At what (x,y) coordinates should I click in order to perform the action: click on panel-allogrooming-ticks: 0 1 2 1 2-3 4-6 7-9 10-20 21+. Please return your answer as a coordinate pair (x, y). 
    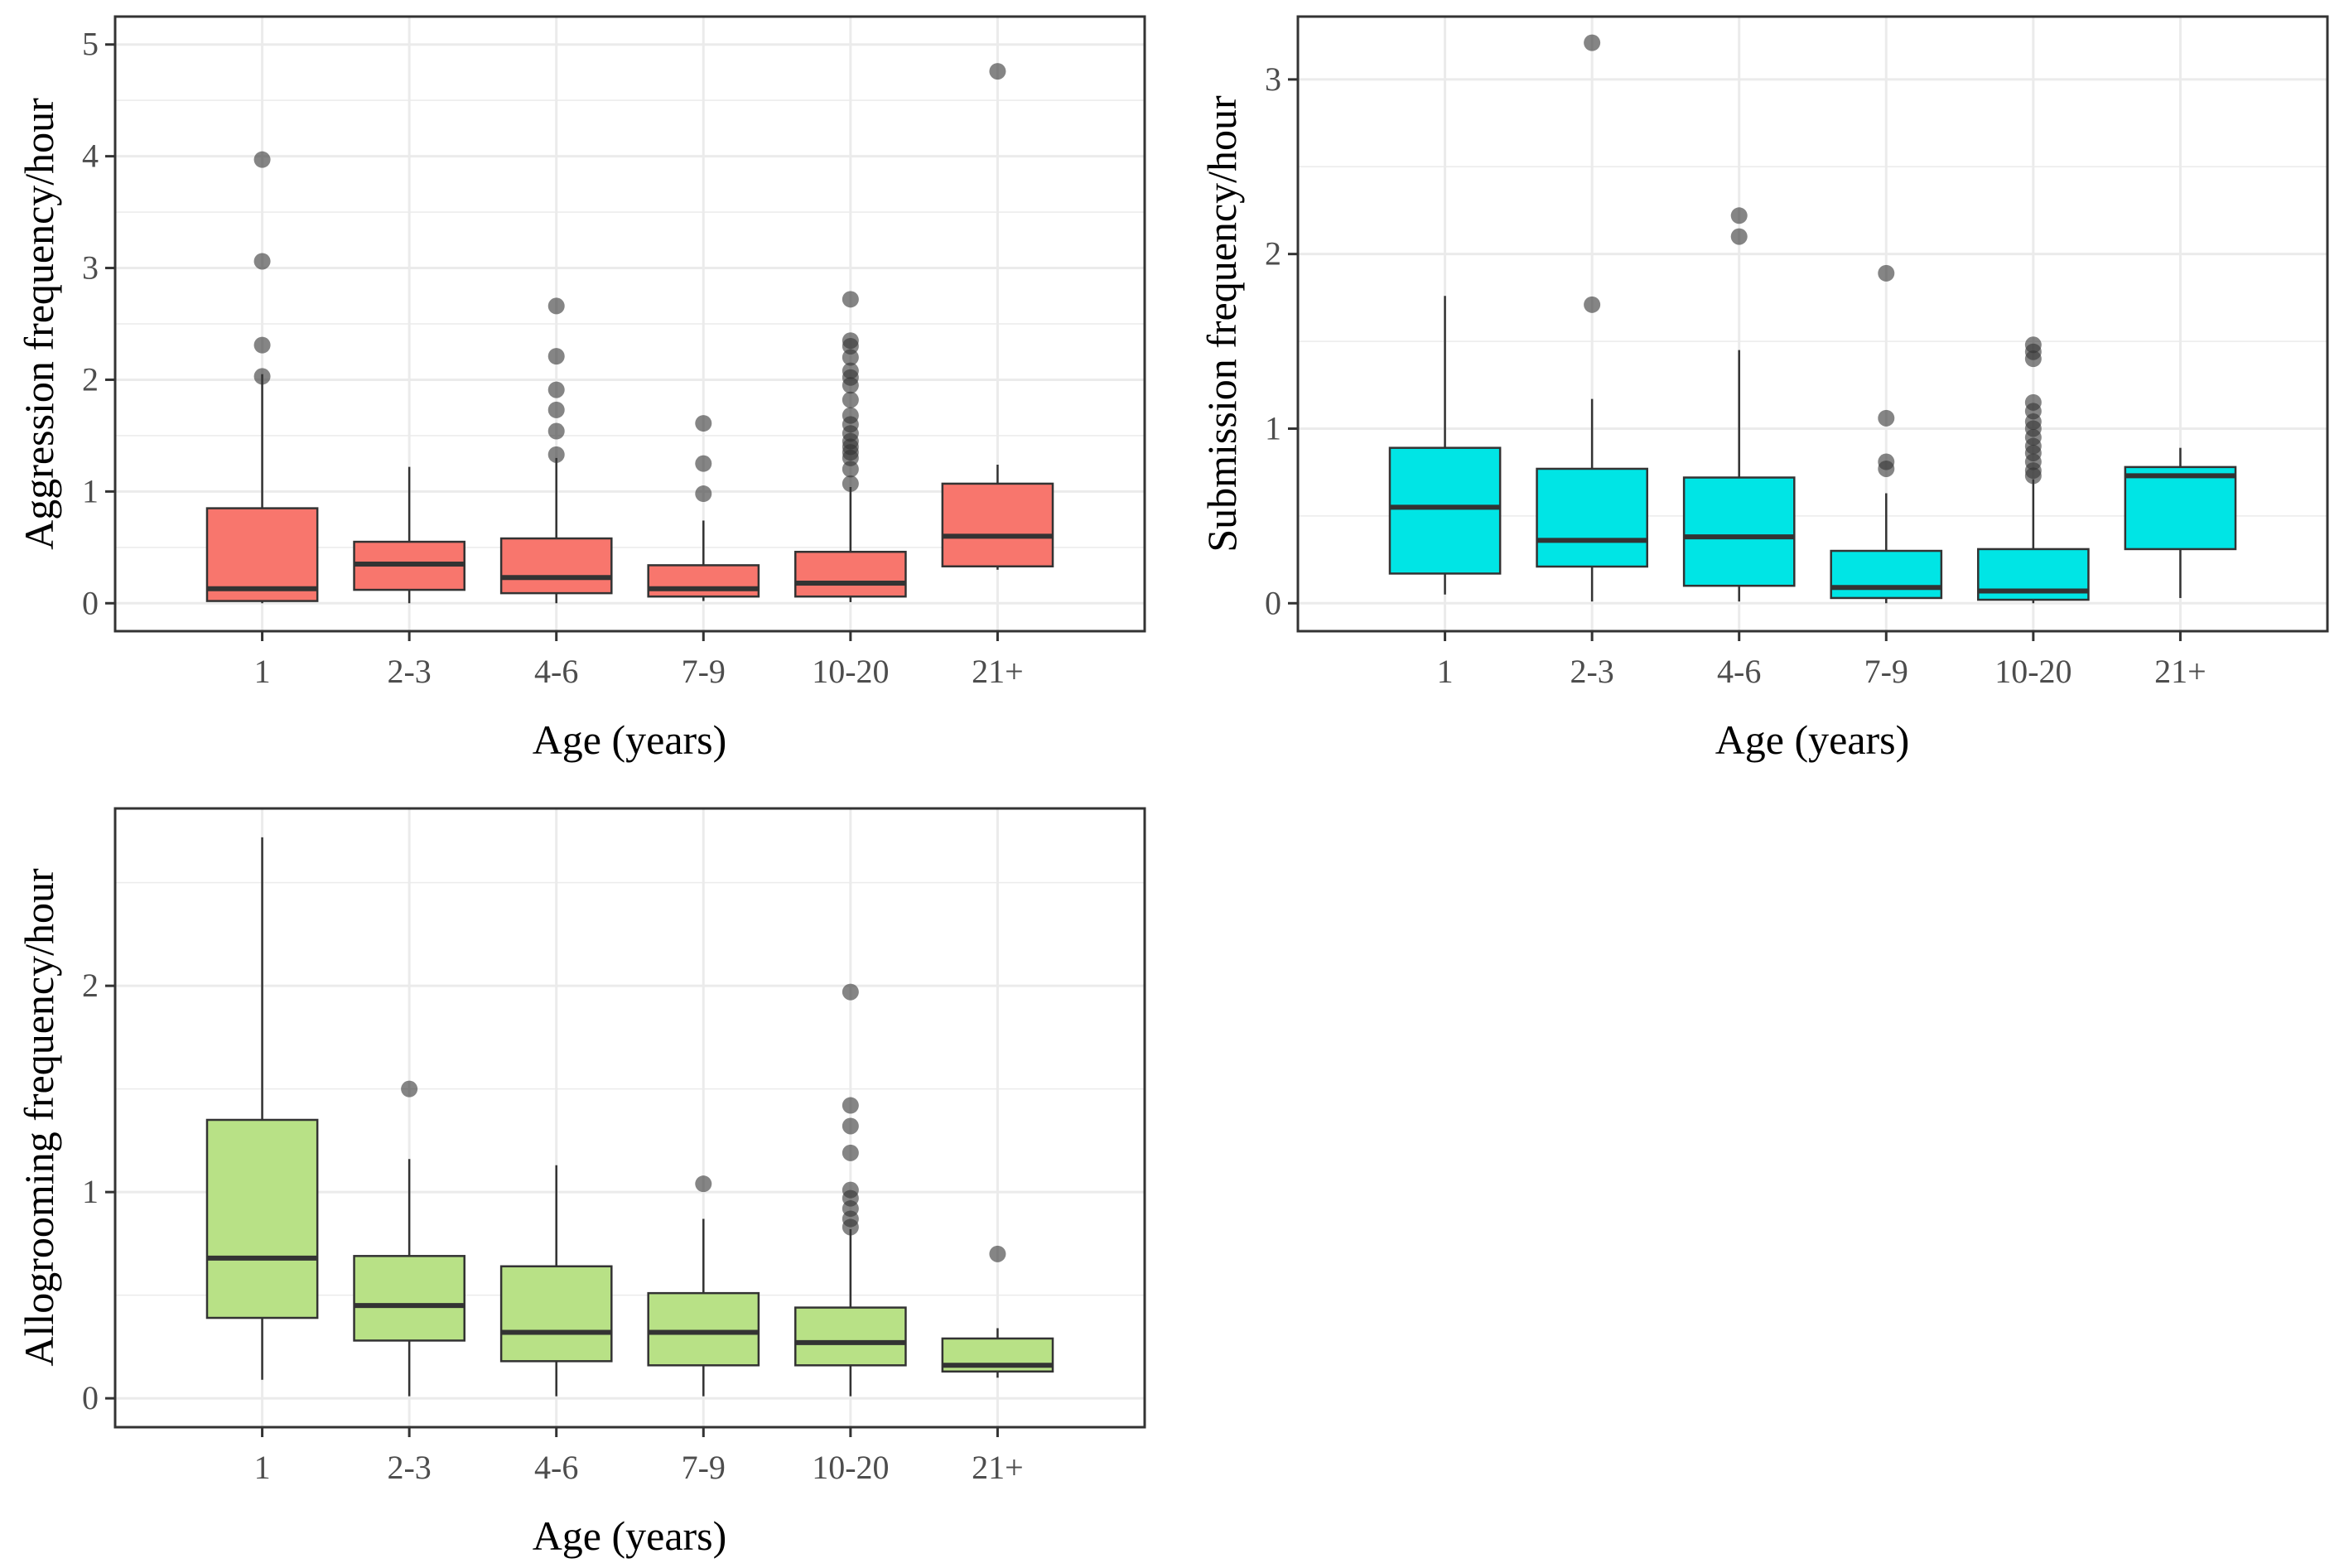
    Looking at the image, I should click on (553, 1226).